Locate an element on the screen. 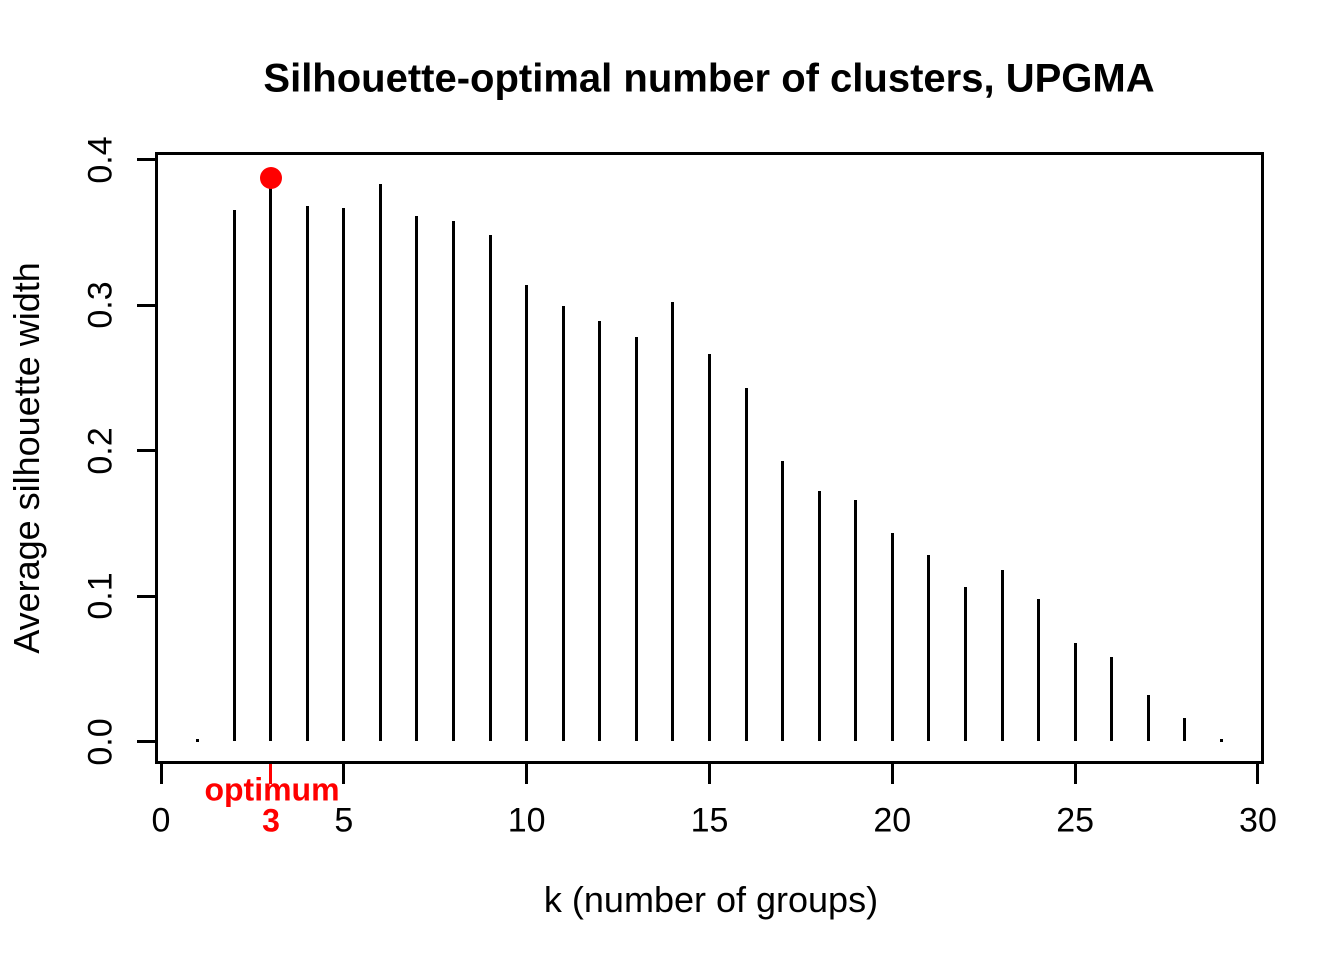 The width and height of the screenshot is (1344, 960). x-tick-label-30: 30 is located at coordinates (1258, 820).